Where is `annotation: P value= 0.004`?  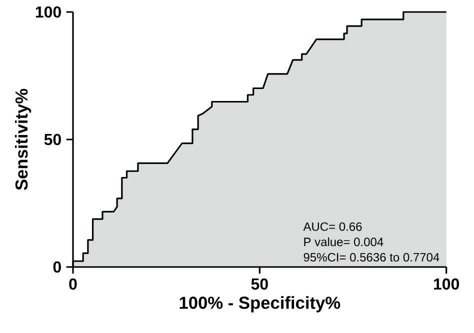
annotation: P value= 0.004 is located at coordinates (344, 241).